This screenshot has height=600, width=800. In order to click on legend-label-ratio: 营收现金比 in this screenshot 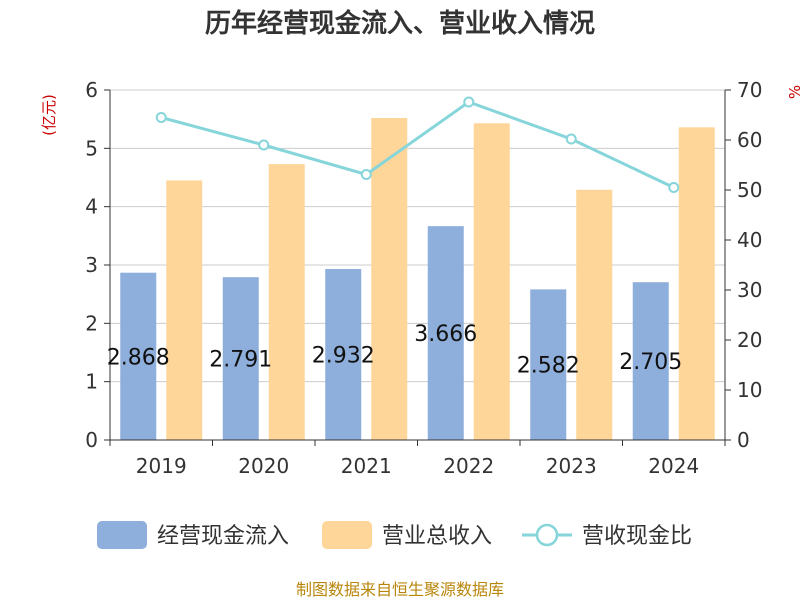, I will do `click(637, 536)`.